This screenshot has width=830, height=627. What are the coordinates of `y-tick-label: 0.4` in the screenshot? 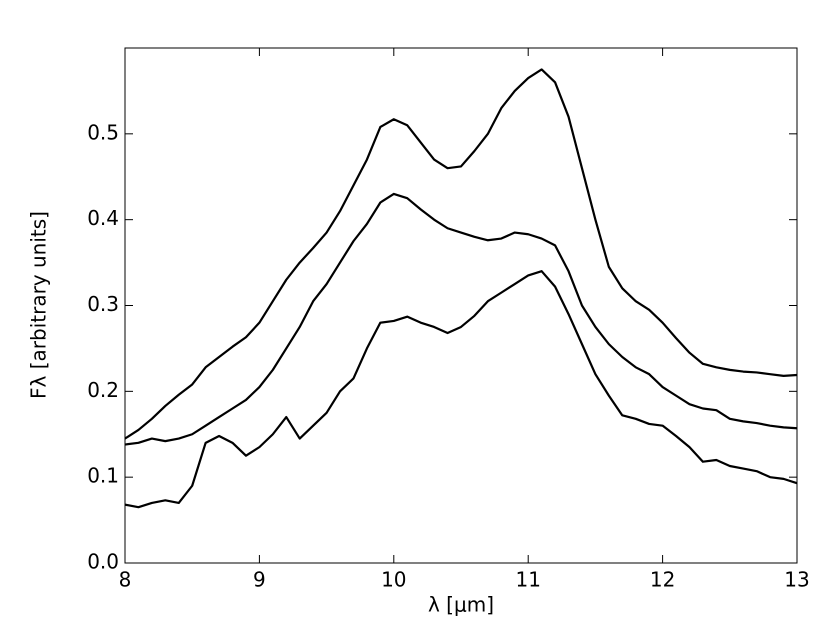 It's located at (103, 218).